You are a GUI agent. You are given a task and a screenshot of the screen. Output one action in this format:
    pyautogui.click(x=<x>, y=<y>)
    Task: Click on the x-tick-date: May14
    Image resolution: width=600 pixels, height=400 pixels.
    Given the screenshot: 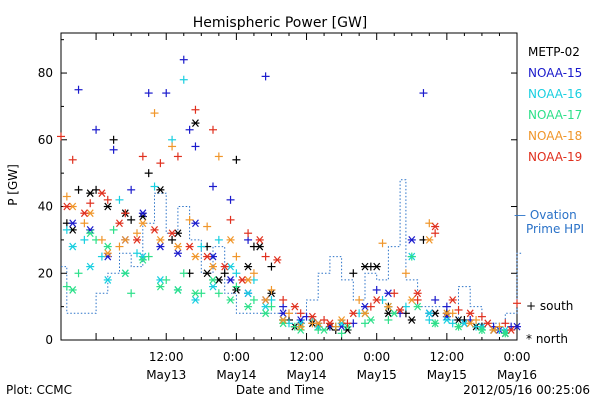 What is the action you would take?
    pyautogui.click(x=306, y=375)
    